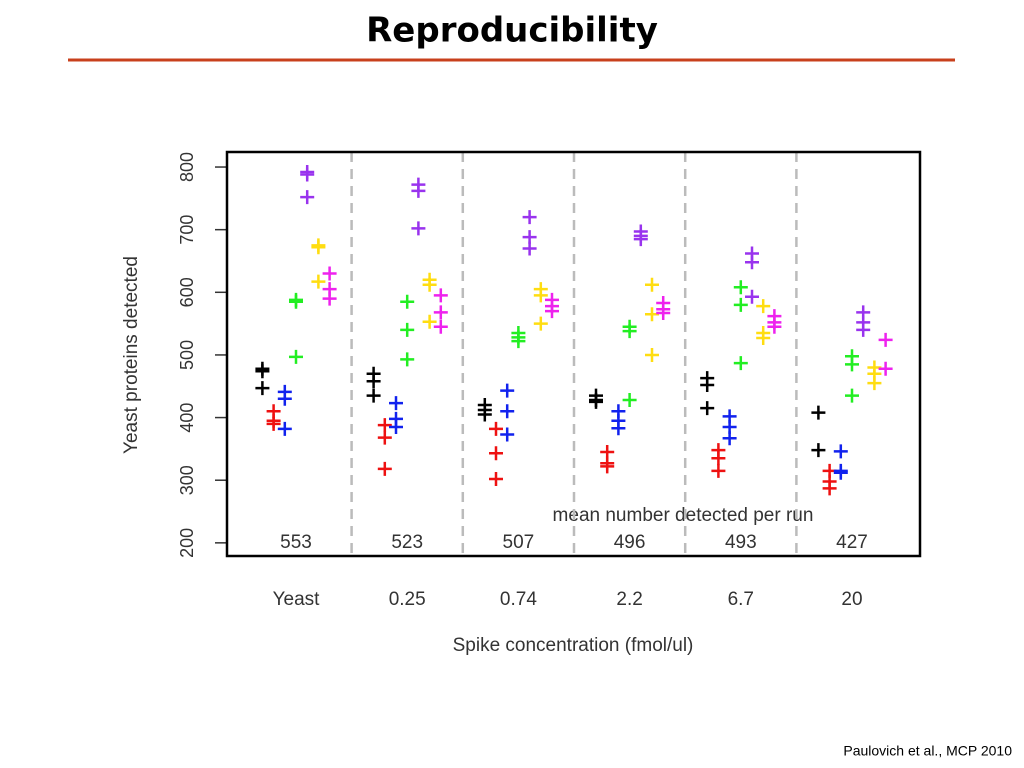 This screenshot has width=1024, height=768. What do you see at coordinates (573, 645) in the screenshot?
I see `x-axis-label: Spike concentration (fmol/ul)` at bounding box center [573, 645].